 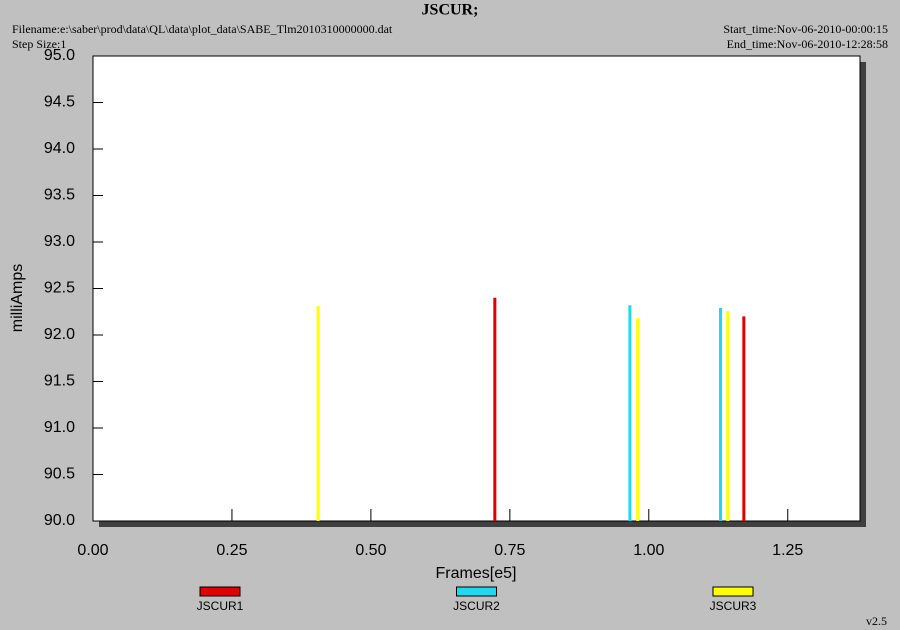 What do you see at coordinates (39, 44) in the screenshot?
I see `step-size: Step Size:1` at bounding box center [39, 44].